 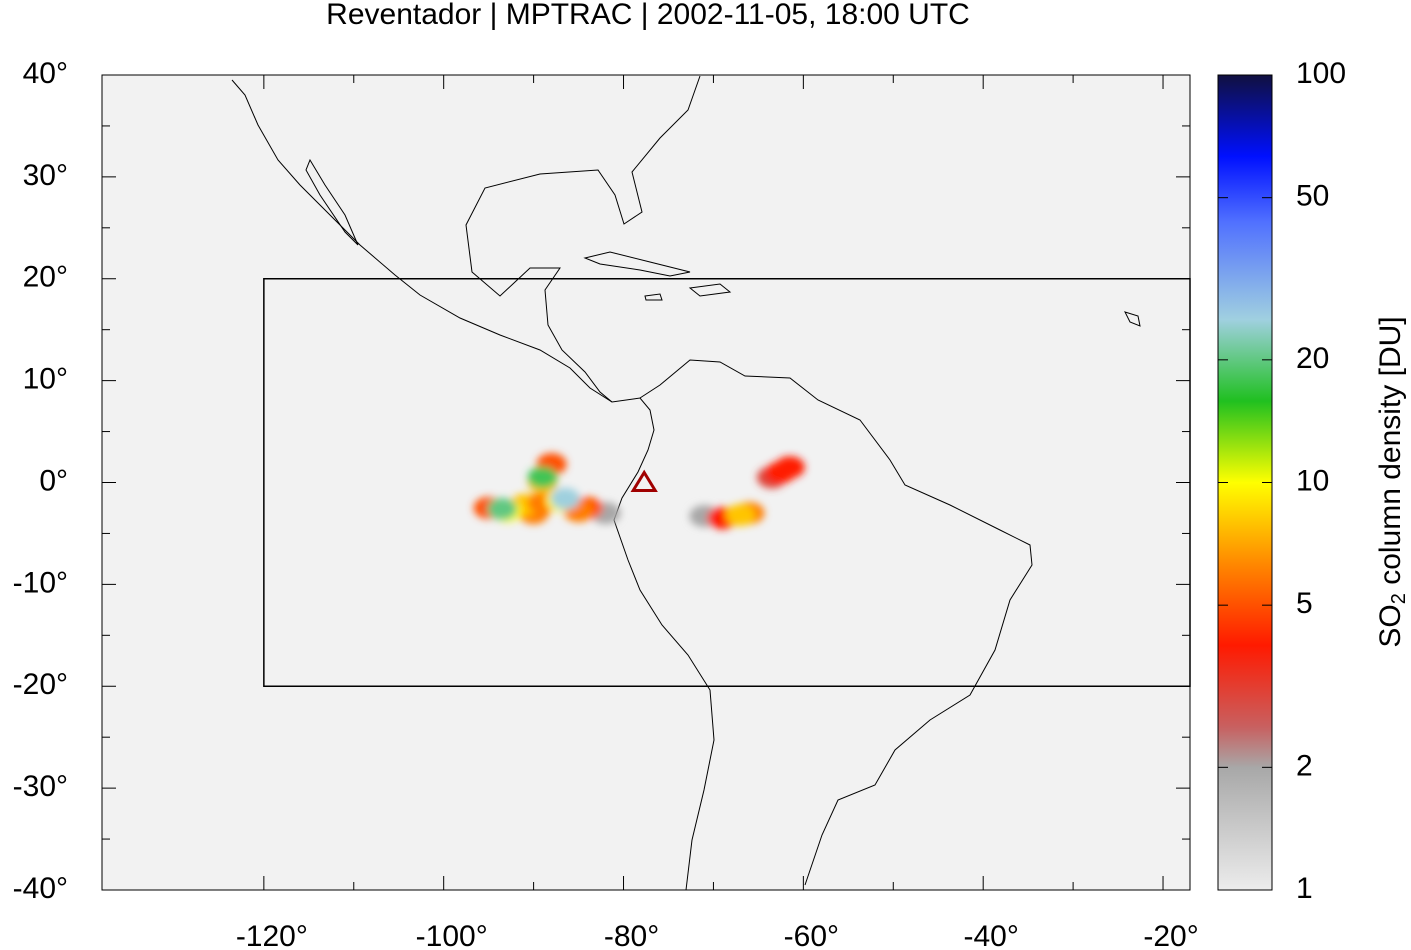 What do you see at coordinates (40, 684) in the screenshot?
I see `y-tick-label: -20°` at bounding box center [40, 684].